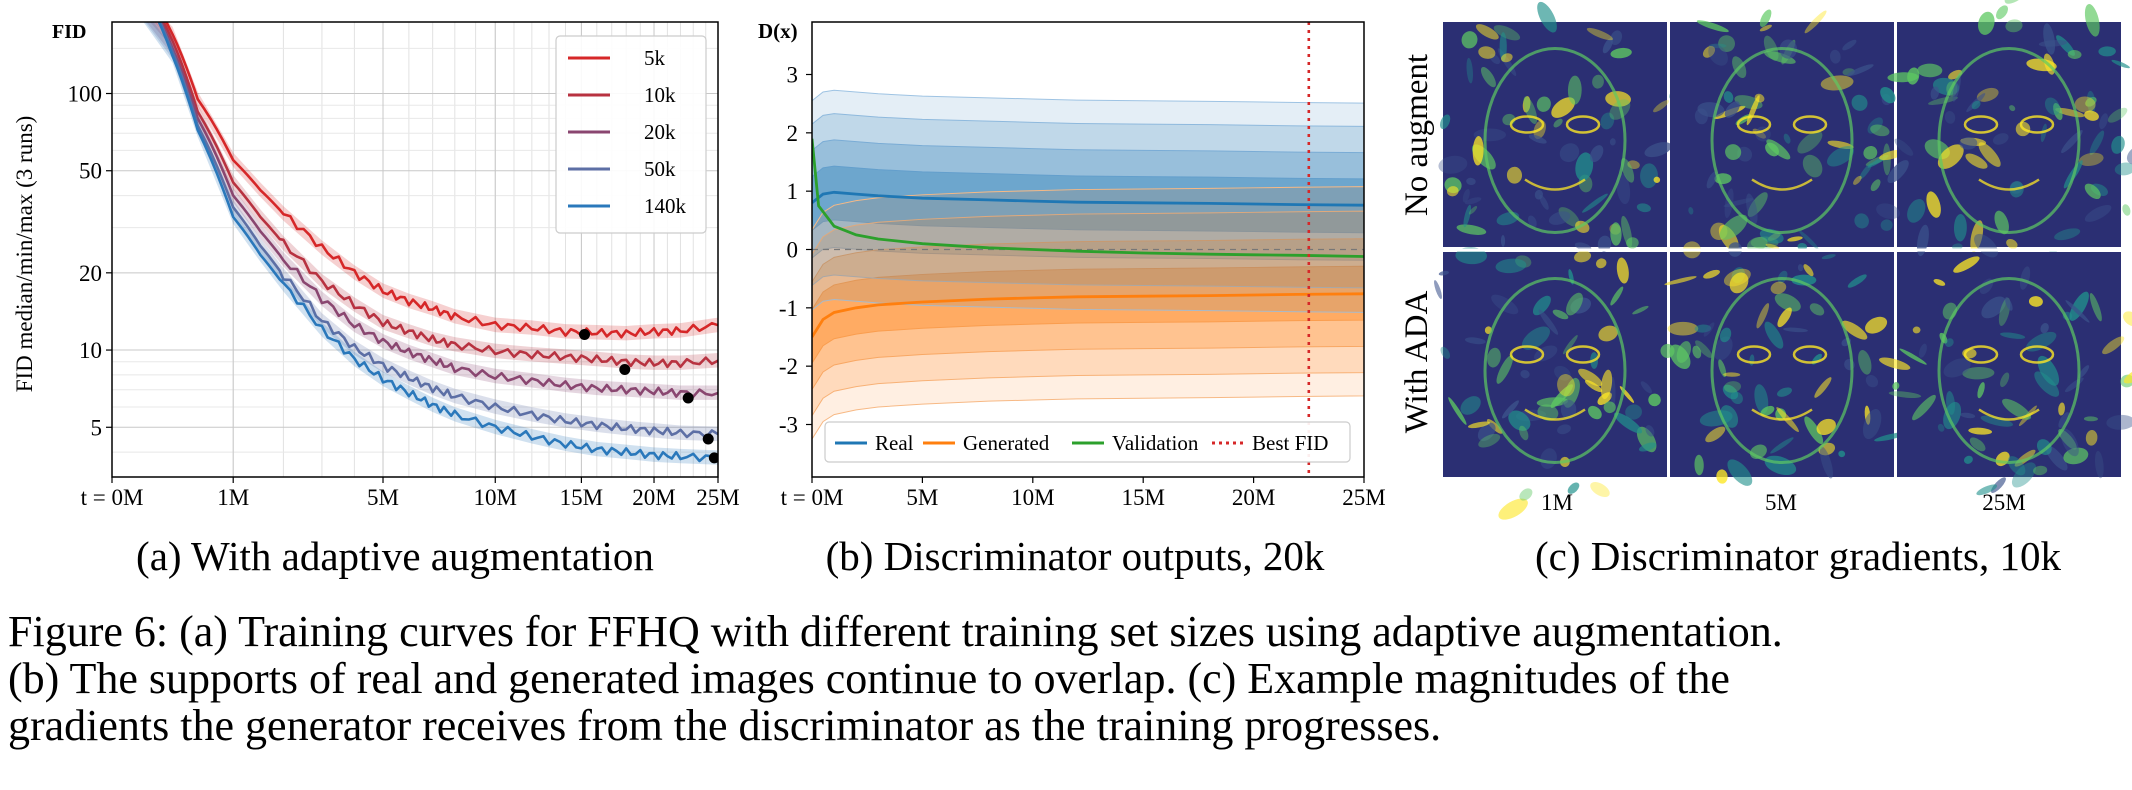  Describe the element at coordinates (1253, 497) in the screenshot. I see `x-tick-label: 20M` at that location.